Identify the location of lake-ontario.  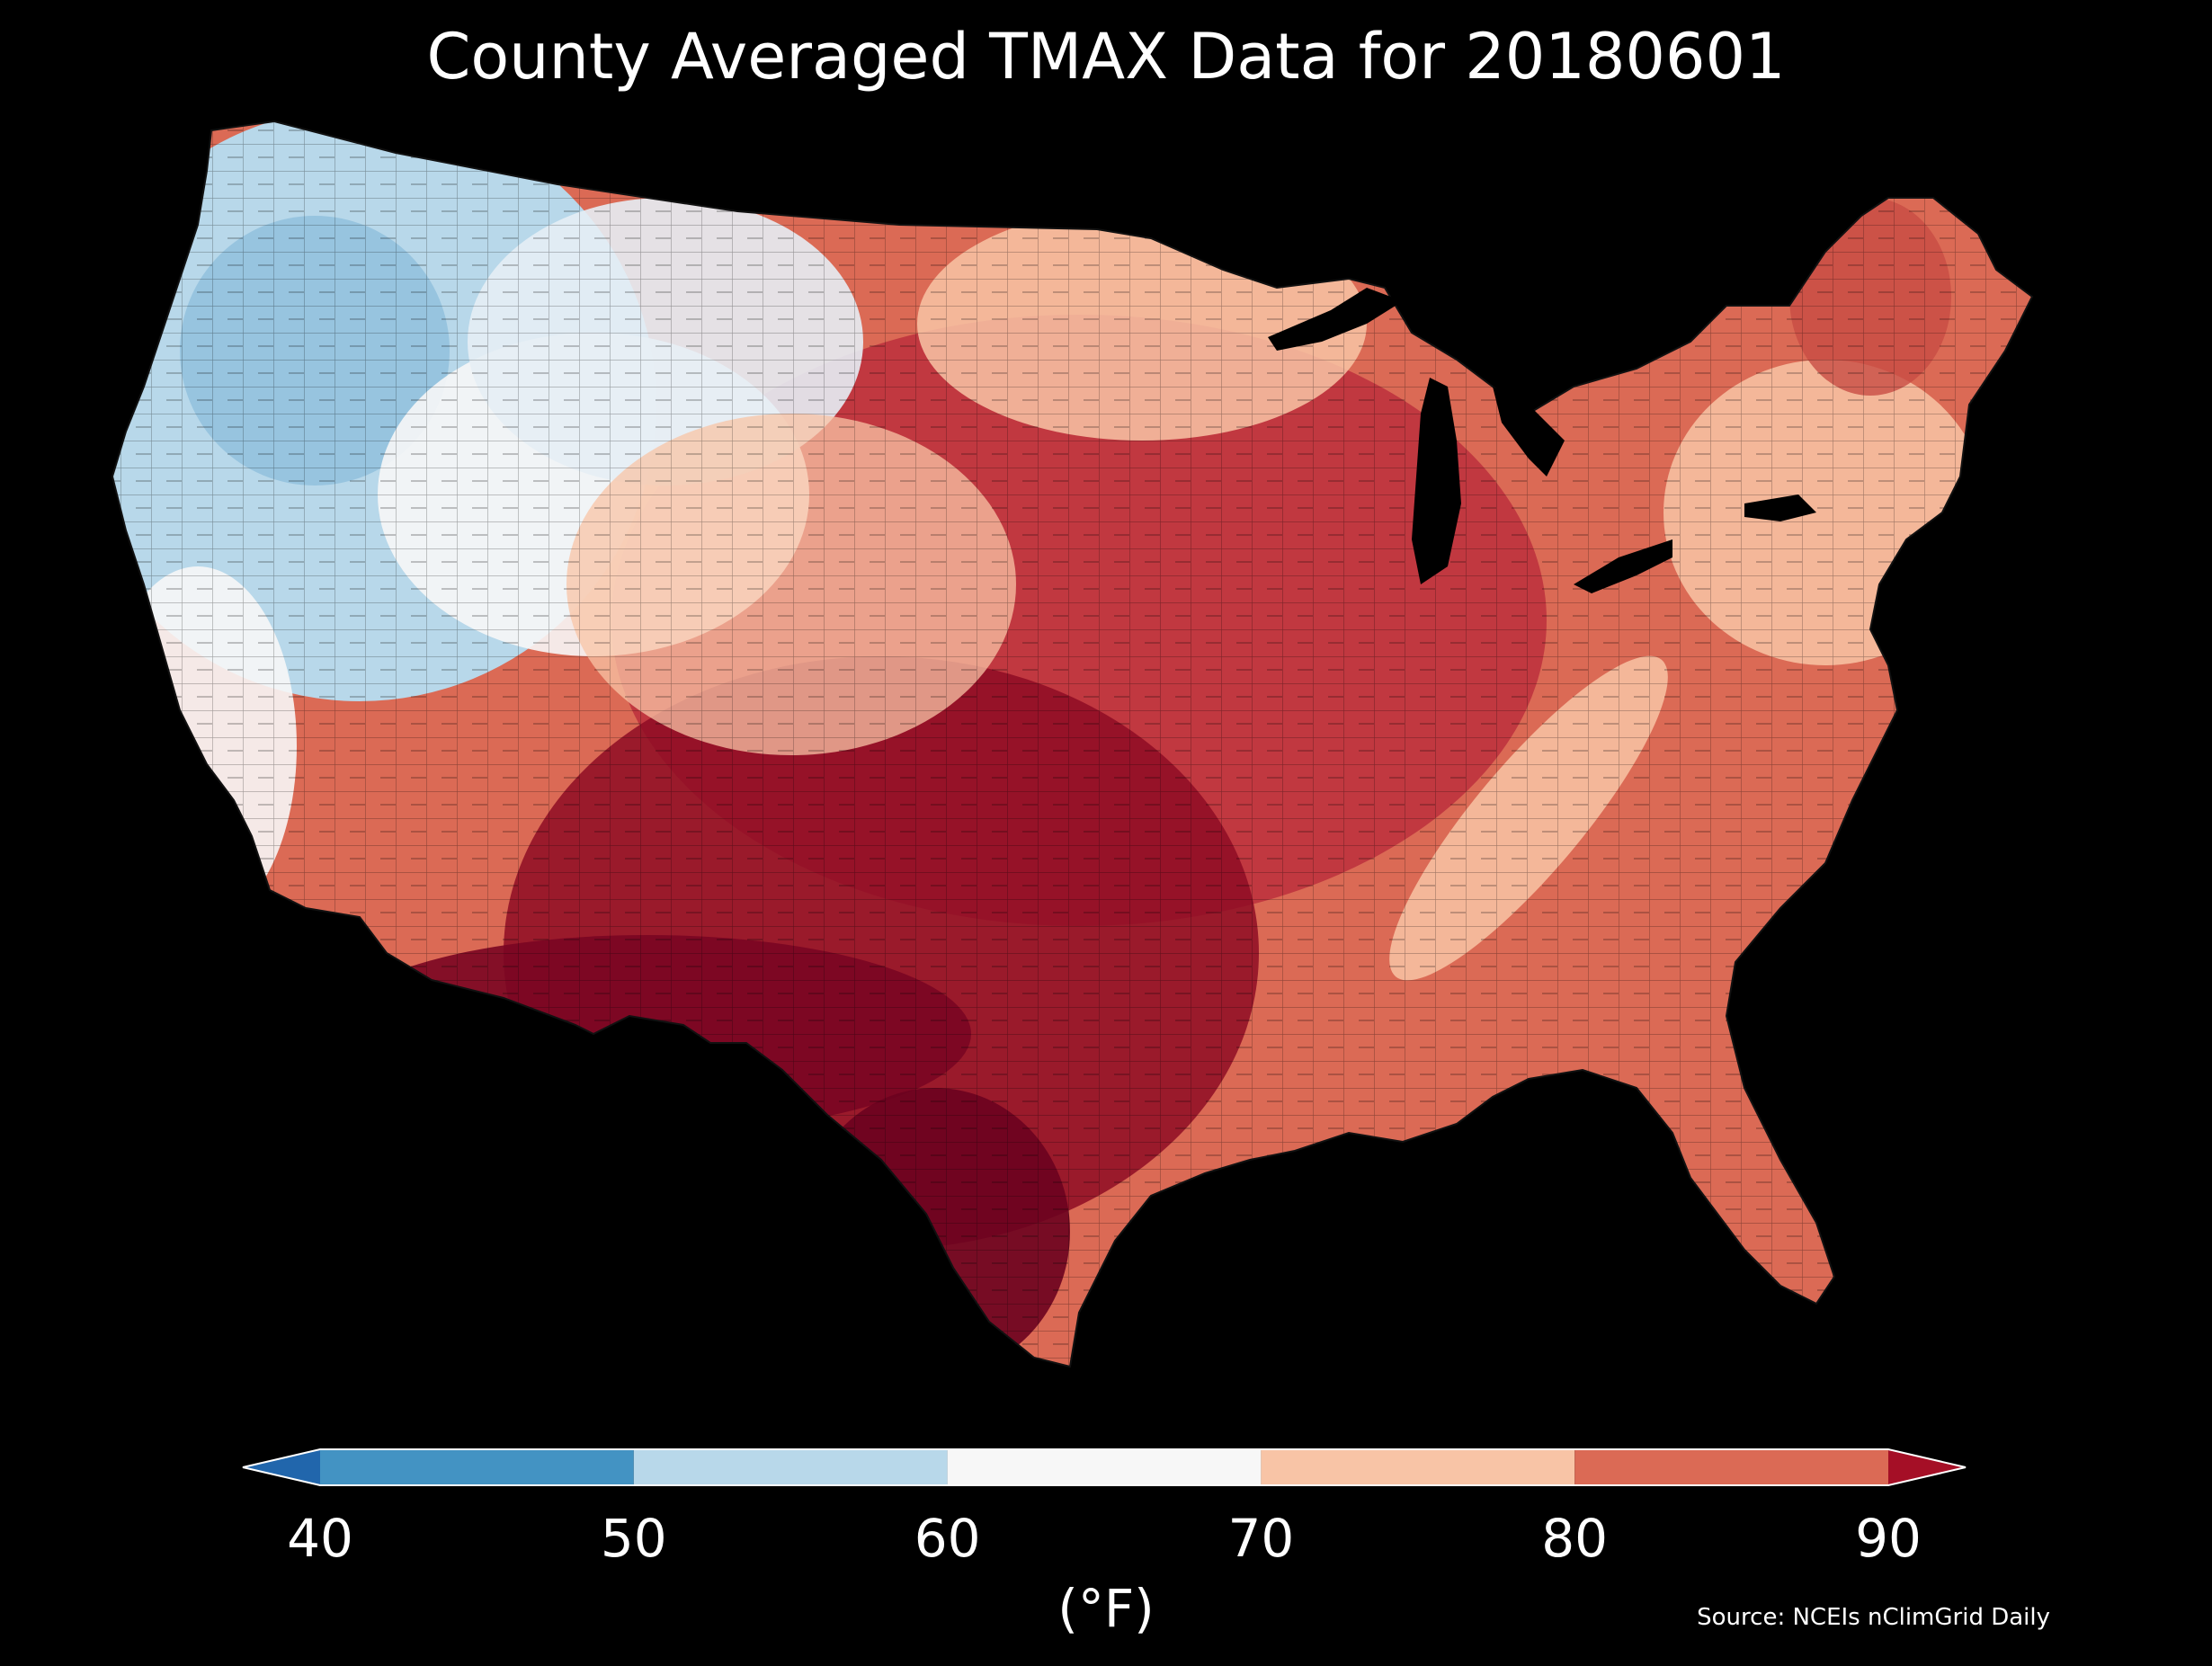
(1780, 507).